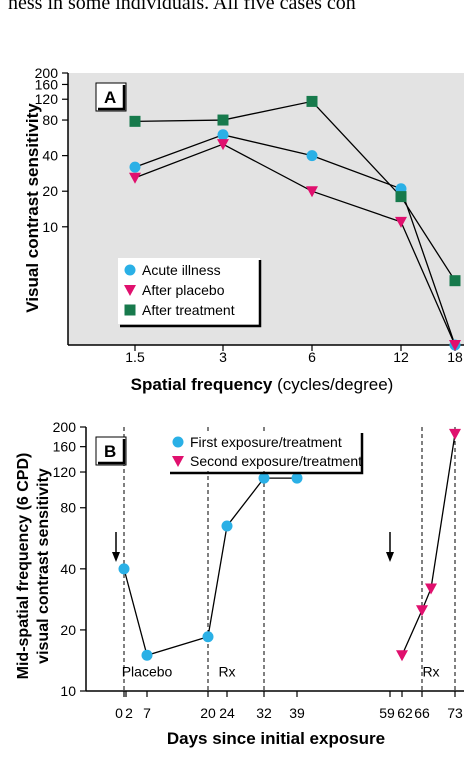 Image resolution: width=474 pixels, height=761 pixels. Describe the element at coordinates (47, 73) in the screenshot. I see `panel-a-y-tick-label: 200` at that location.